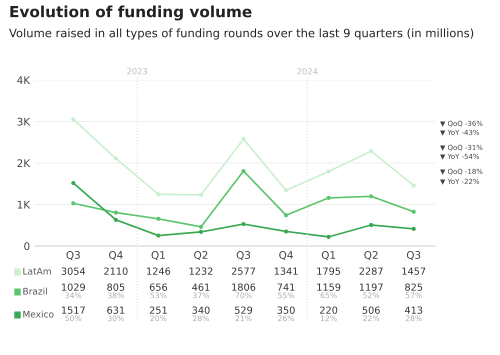 The image size is (500, 355). Describe the element at coordinates (23, 163) in the screenshot. I see `y-tick-label: 2K` at that location.